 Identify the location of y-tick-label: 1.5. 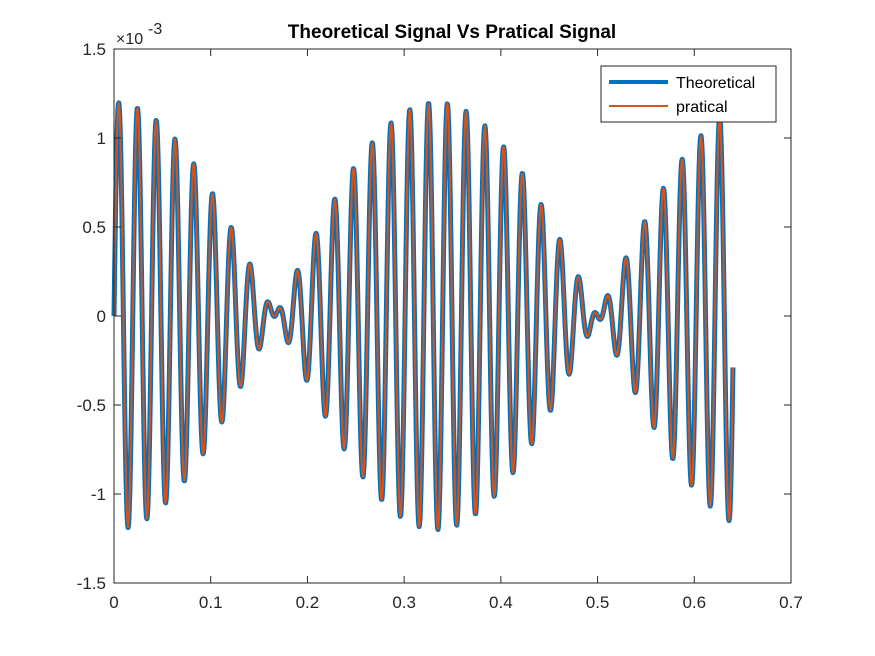
(94, 49).